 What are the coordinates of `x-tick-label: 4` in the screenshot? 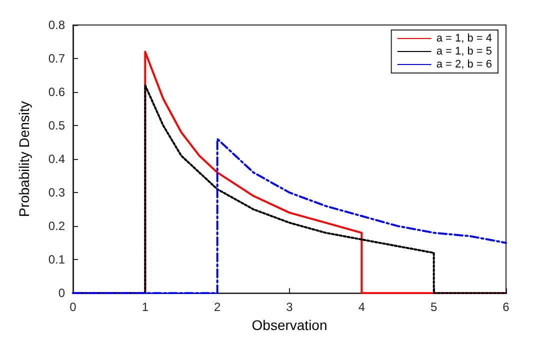 It's located at (362, 307).